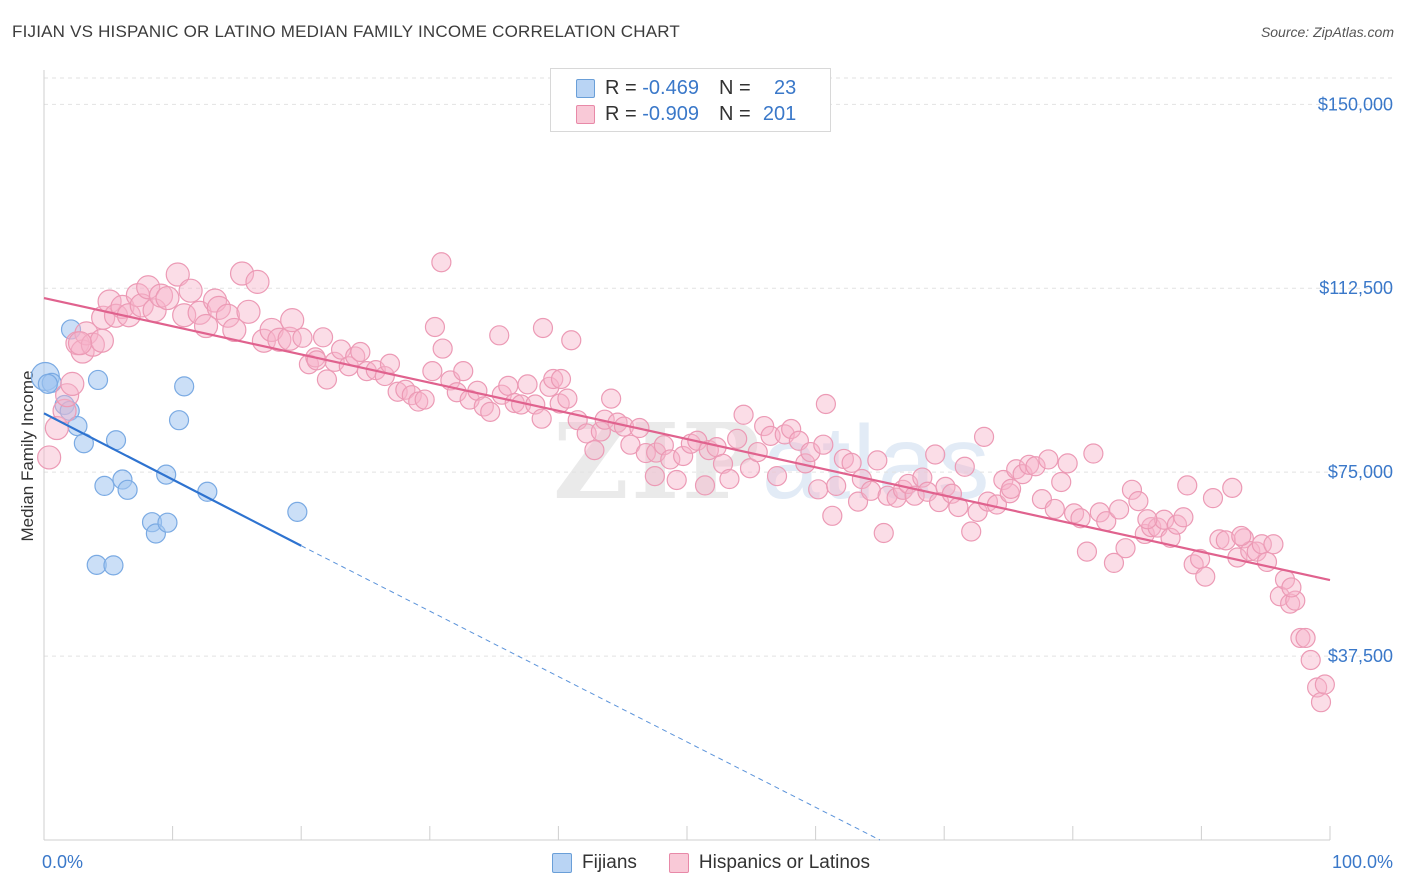 This screenshot has height=892, width=1406. Describe the element at coordinates (1362, 862) in the screenshot. I see `x-tick-label: 100.0%` at that location.